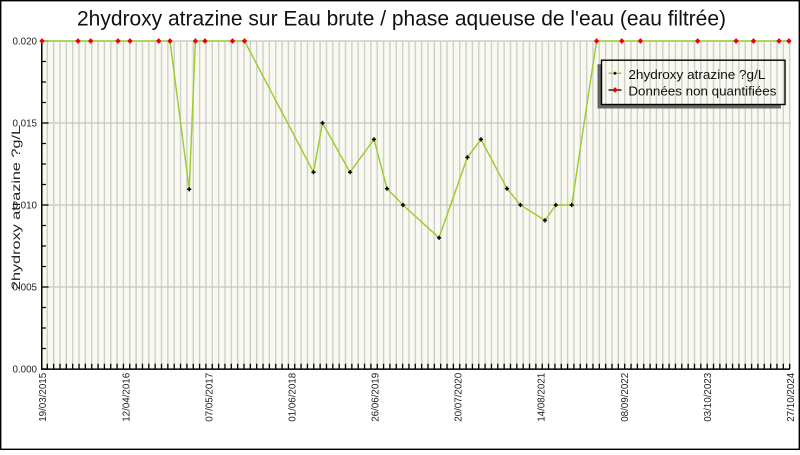 The image size is (800, 455). I want to click on svg-text: 0.000, so click(25, 370).